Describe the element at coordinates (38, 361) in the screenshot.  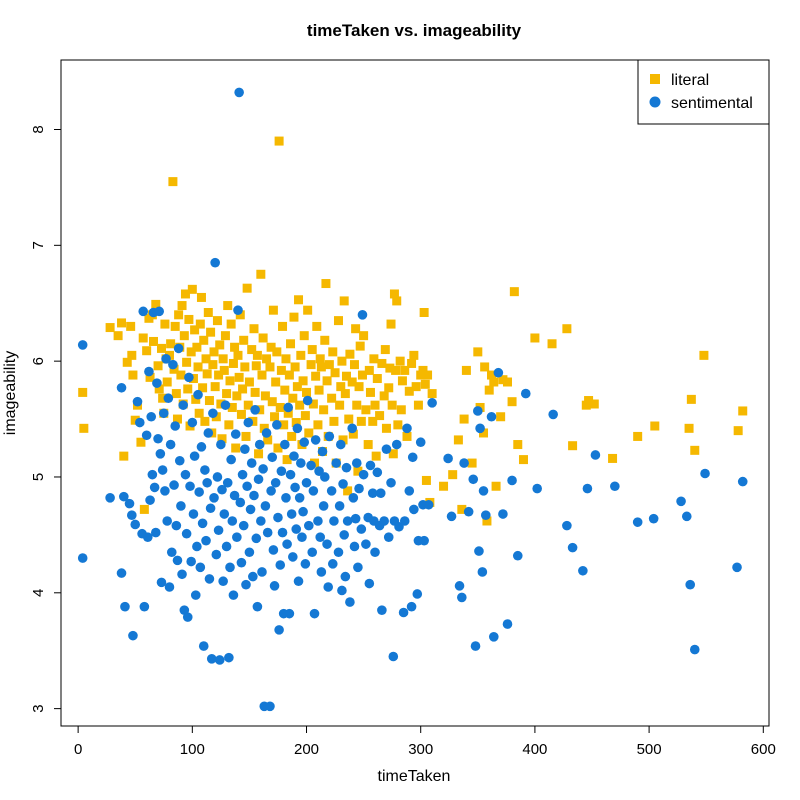
I see `y-tick-label: 6` at that location.